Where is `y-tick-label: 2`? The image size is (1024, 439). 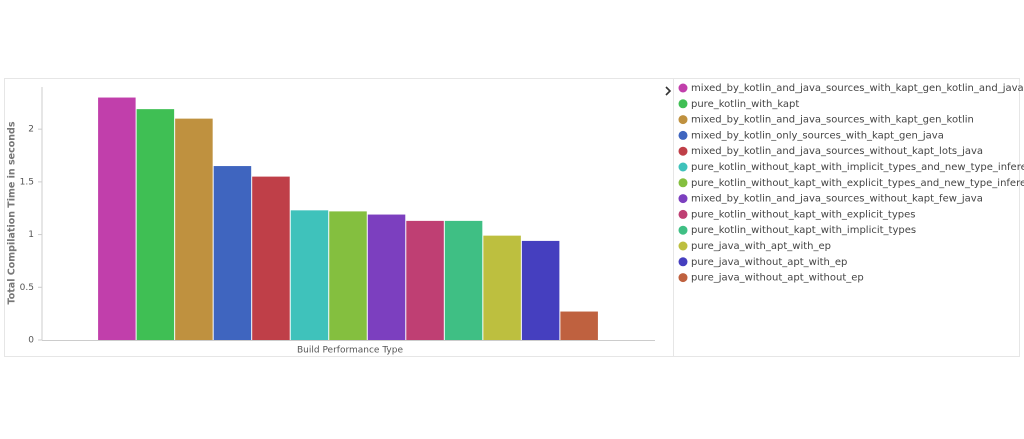
y-tick-label: 2 is located at coordinates (31, 130).